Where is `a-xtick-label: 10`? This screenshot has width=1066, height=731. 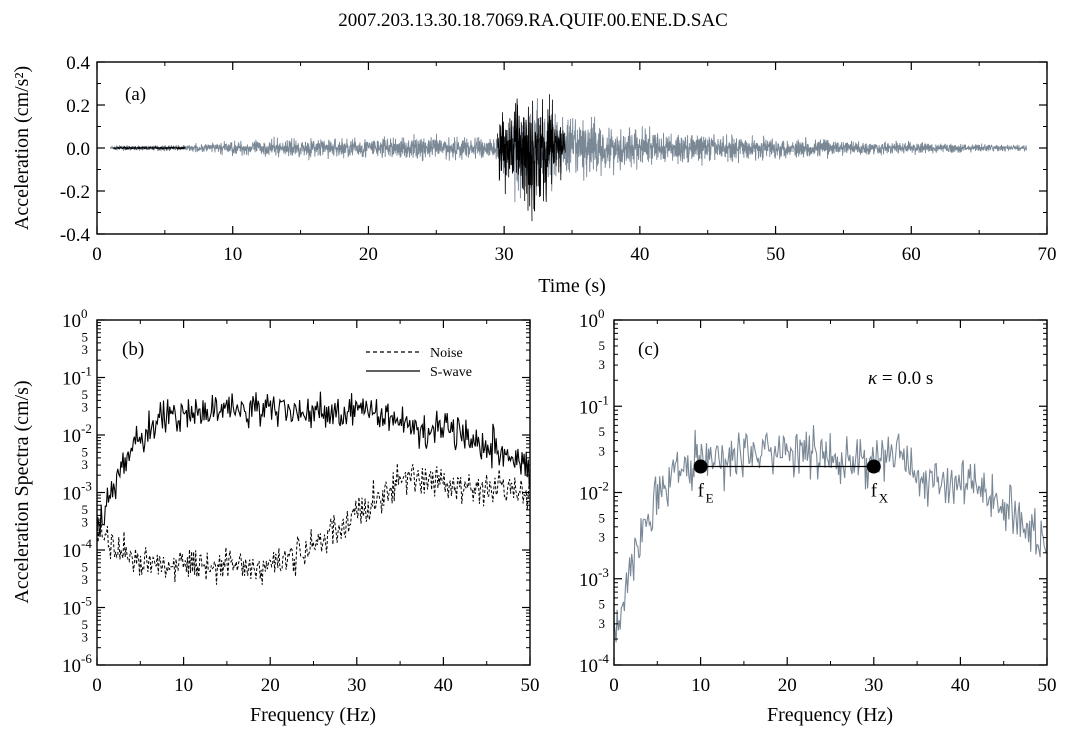
a-xtick-label: 10 is located at coordinates (232, 254).